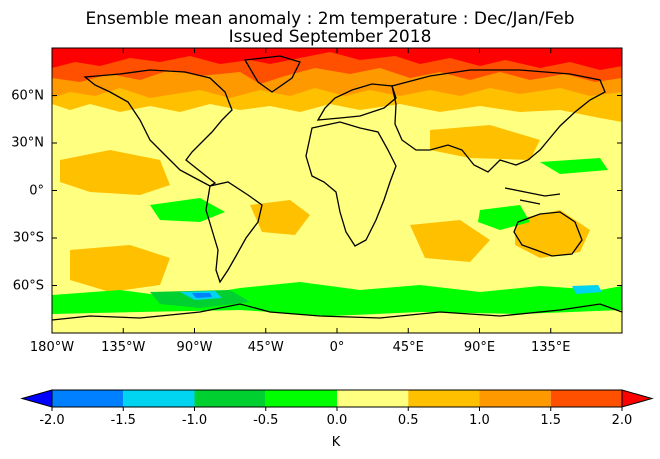 The image size is (660, 459). What do you see at coordinates (36, 398) in the screenshot?
I see `colorbar-extend-low` at bounding box center [36, 398].